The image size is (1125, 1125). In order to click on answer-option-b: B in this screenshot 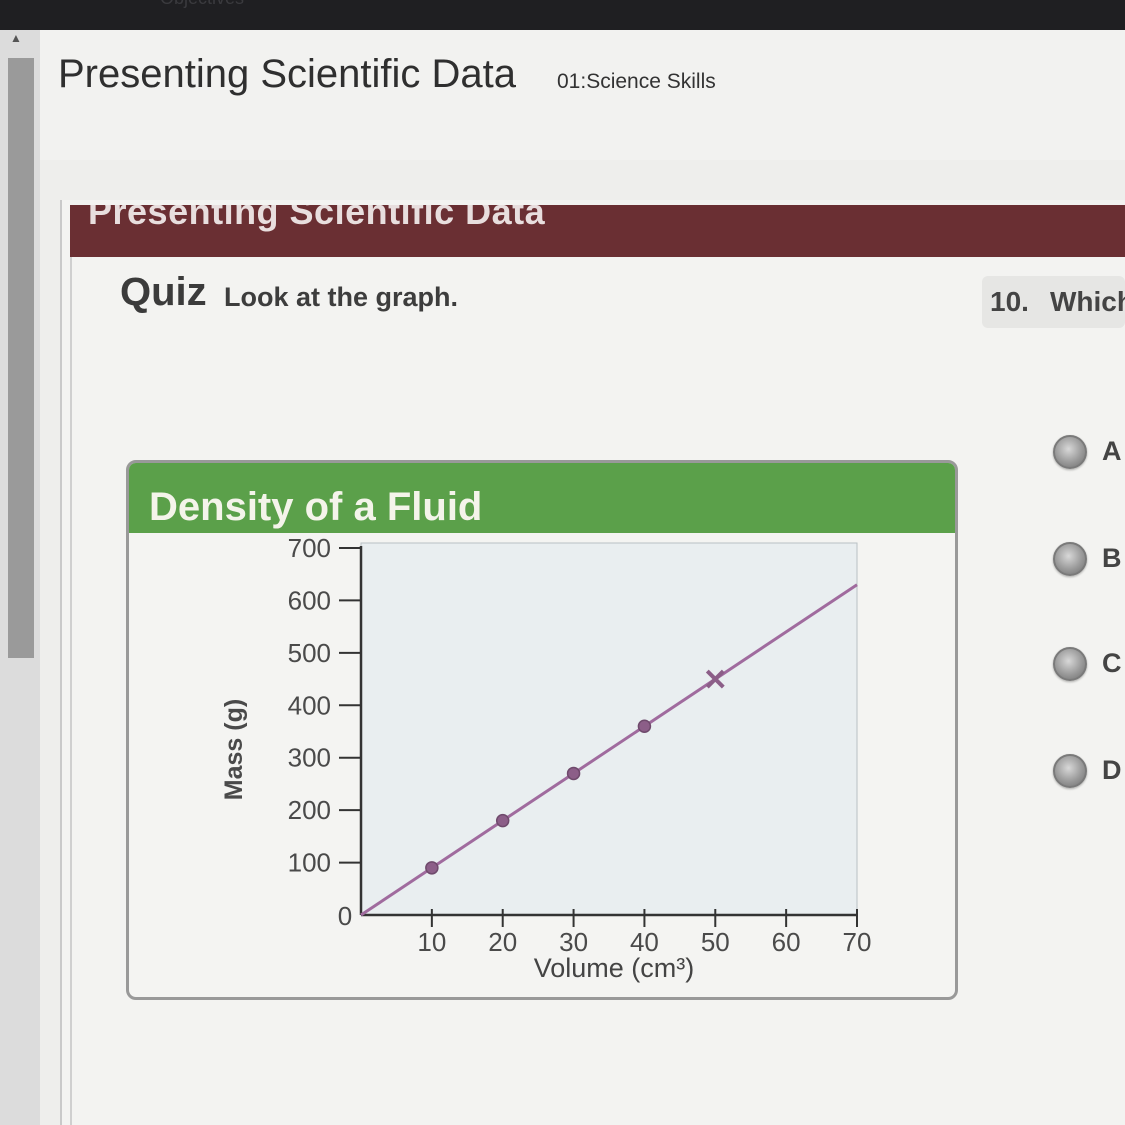, I will do `click(1087, 560)`.